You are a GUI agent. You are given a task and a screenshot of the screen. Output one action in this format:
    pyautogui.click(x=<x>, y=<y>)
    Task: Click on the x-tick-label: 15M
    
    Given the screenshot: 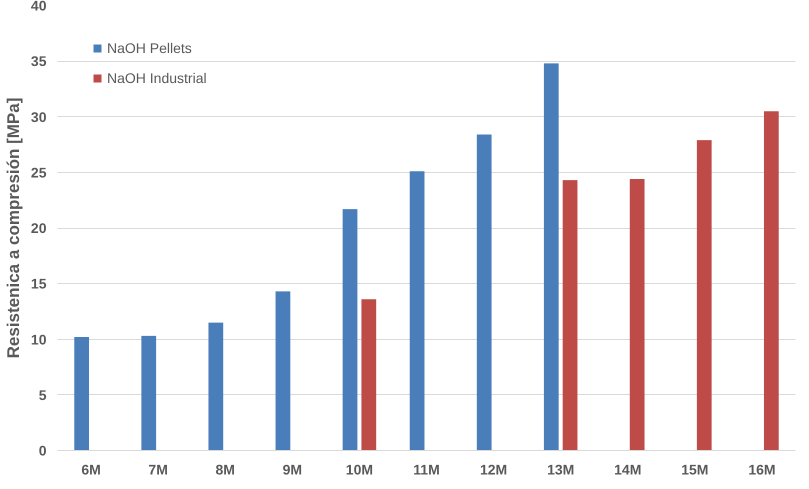 What is the action you would take?
    pyautogui.click(x=694, y=470)
    